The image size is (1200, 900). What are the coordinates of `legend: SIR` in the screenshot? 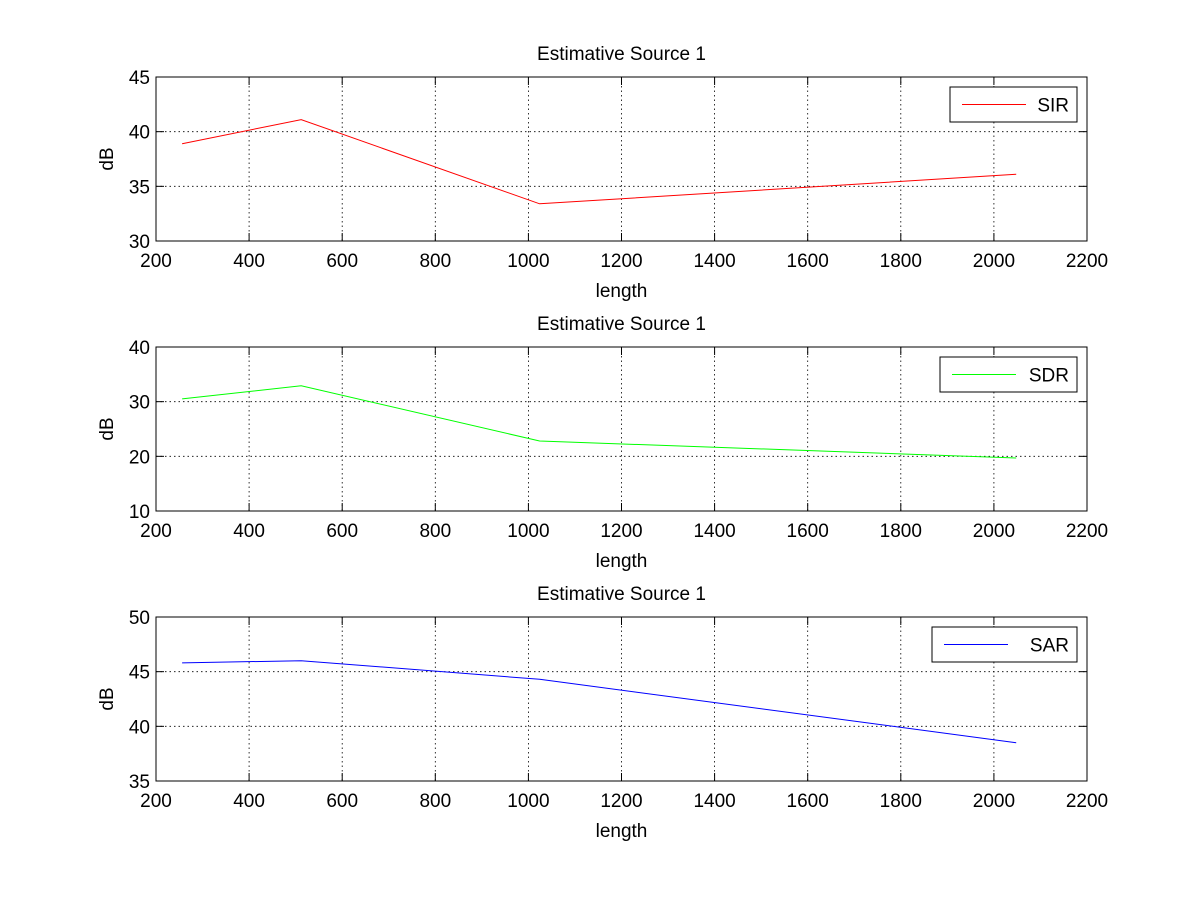 It's located at (1013, 104).